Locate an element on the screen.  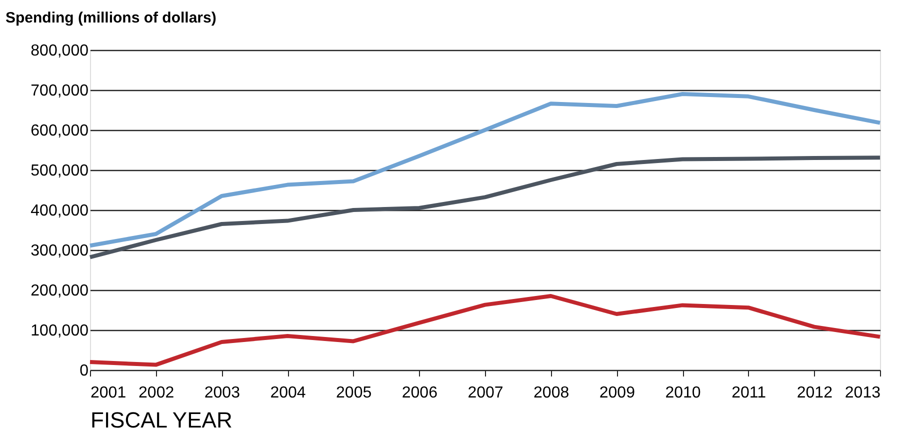
y-tick-label: 500,000 is located at coordinates (59, 171).